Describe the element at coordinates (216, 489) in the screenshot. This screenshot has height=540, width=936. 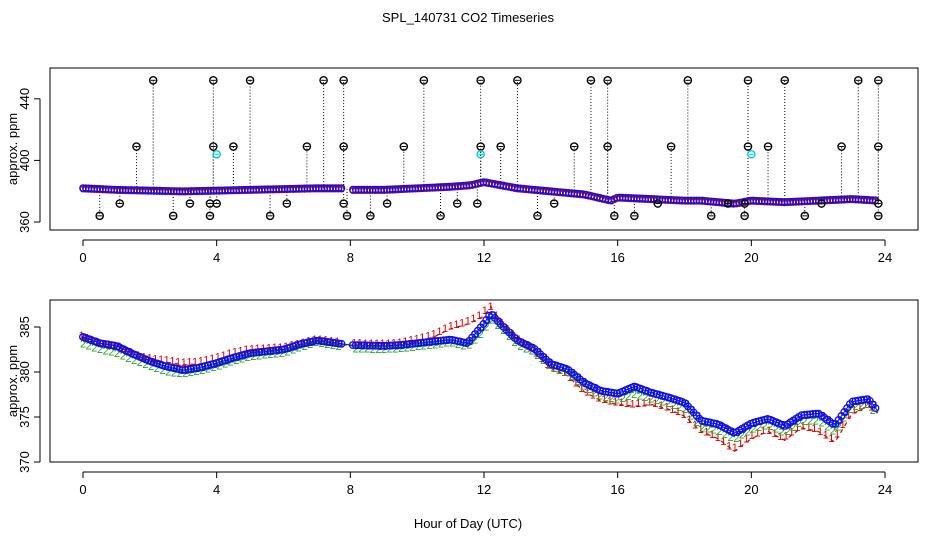
I see `bottom-x-tick-label: 4` at that location.